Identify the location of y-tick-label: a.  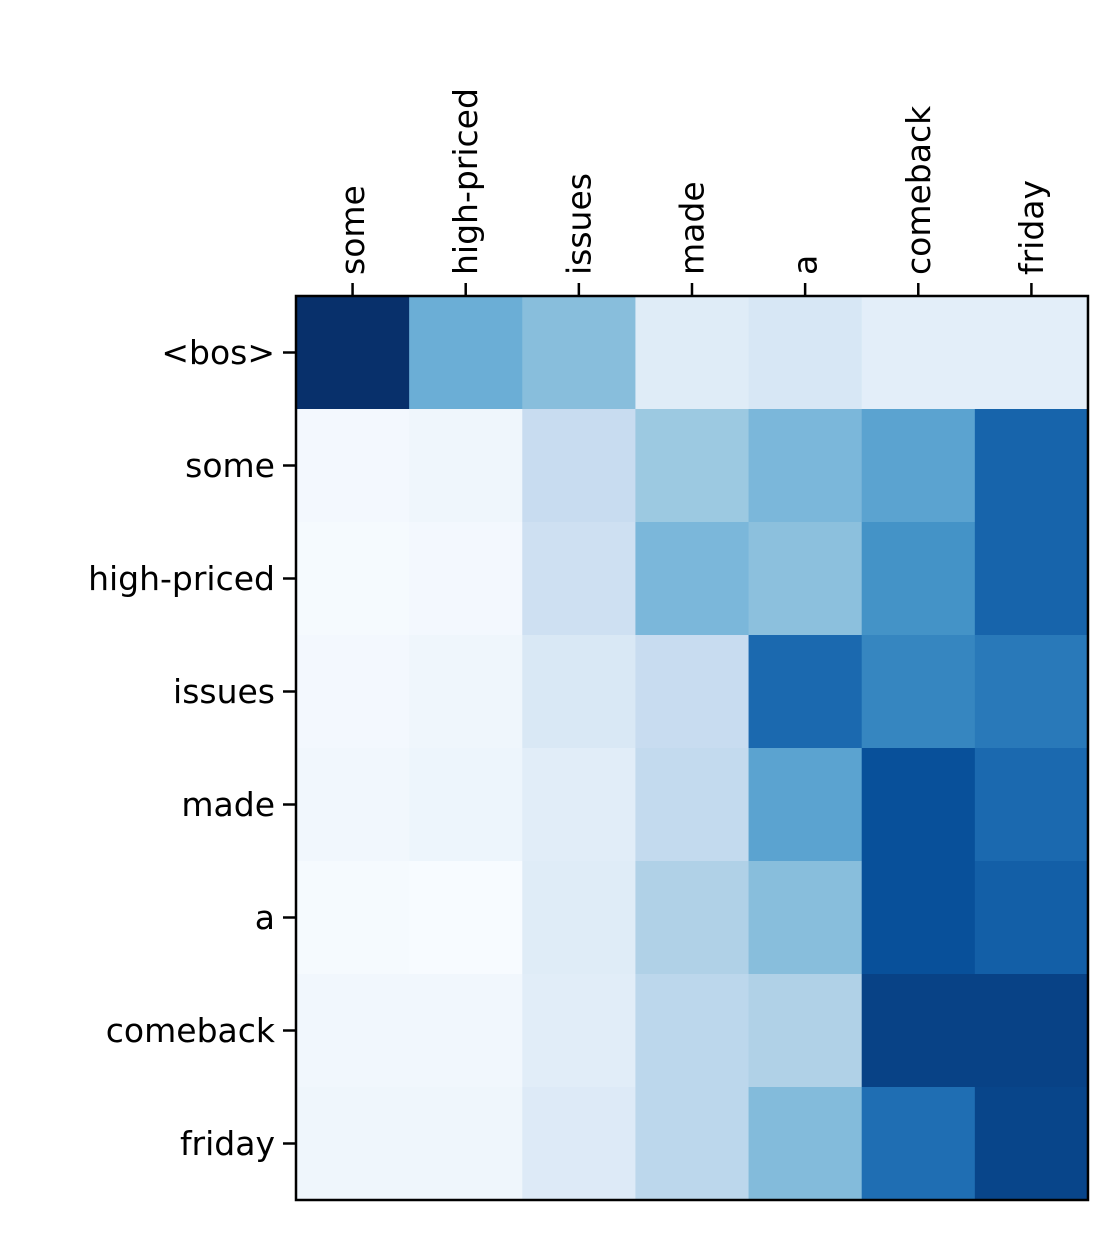
(265, 917).